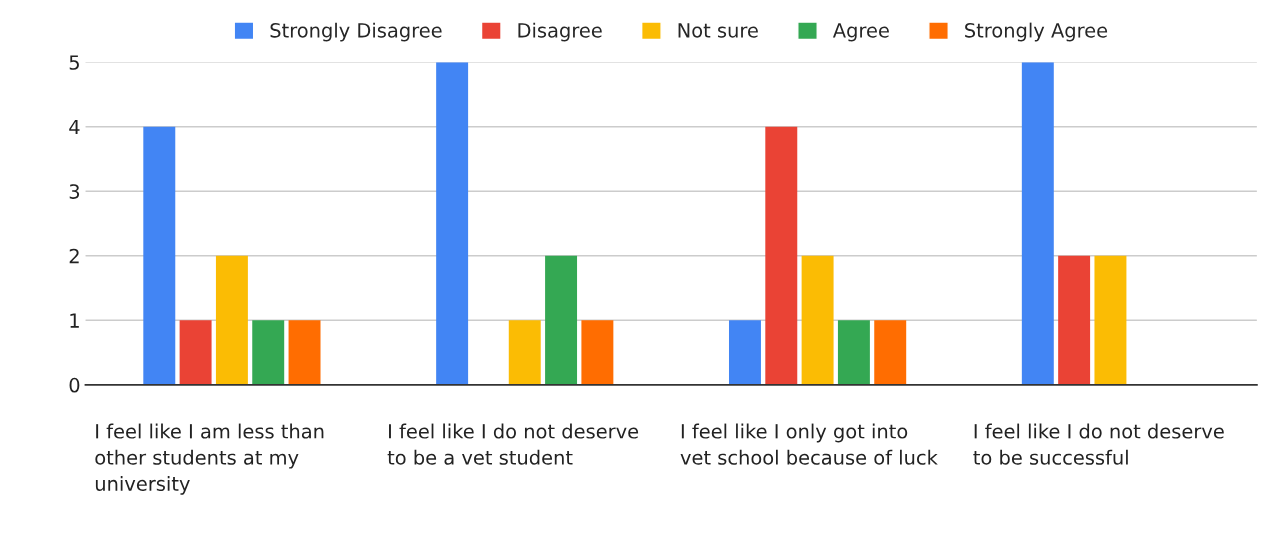 The image size is (1276, 536). Describe the element at coordinates (560, 32) in the screenshot. I see `legend-label: Disagree` at that location.